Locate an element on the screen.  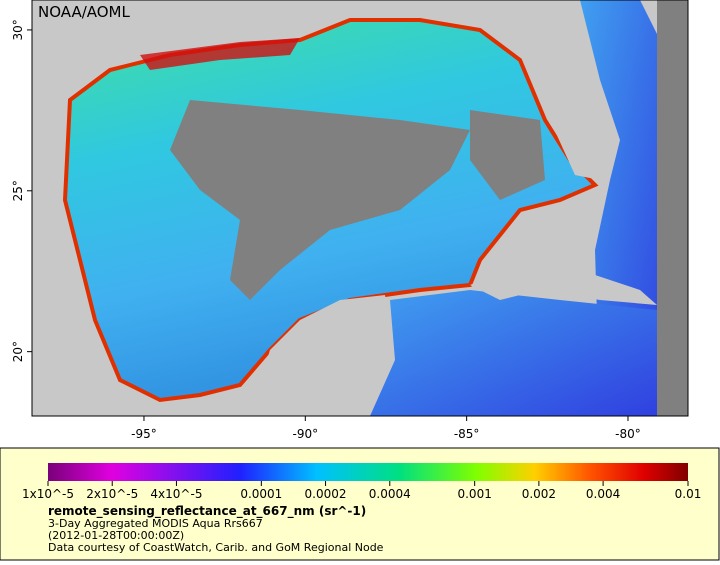
yucatan is located at coordinates (320, 355).